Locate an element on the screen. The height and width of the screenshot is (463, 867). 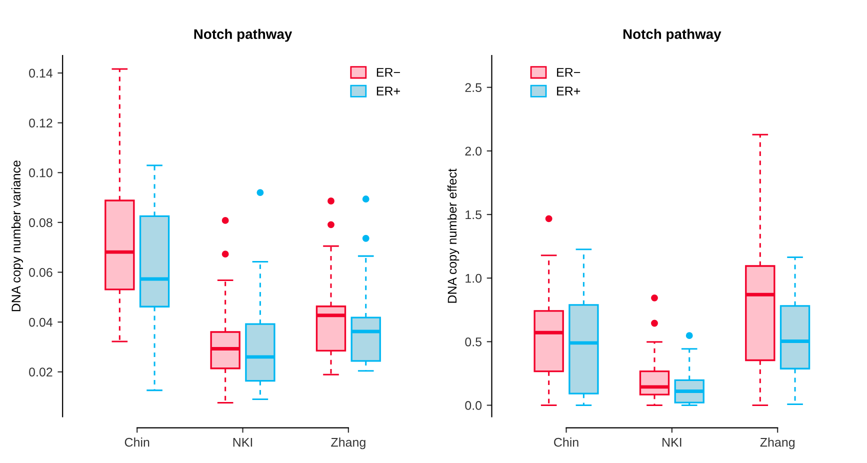
y-tick-label: 1.0 is located at coordinates (474, 278).